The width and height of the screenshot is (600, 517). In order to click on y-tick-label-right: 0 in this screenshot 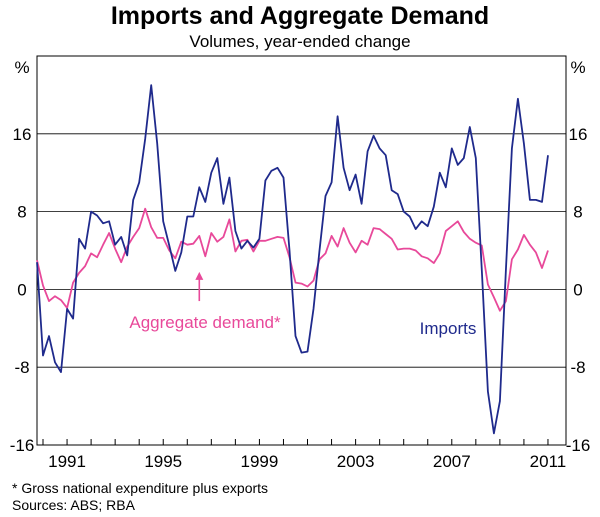, I will do `click(577, 289)`.